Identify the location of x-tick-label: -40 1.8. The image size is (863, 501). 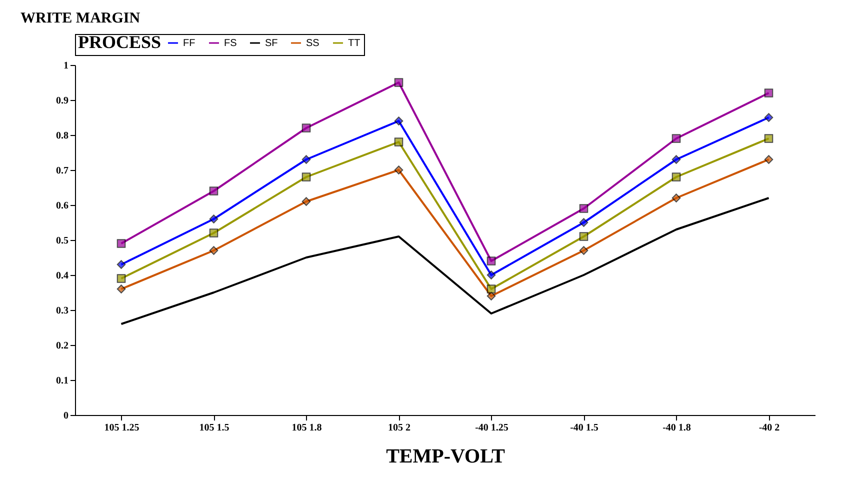
(676, 428).